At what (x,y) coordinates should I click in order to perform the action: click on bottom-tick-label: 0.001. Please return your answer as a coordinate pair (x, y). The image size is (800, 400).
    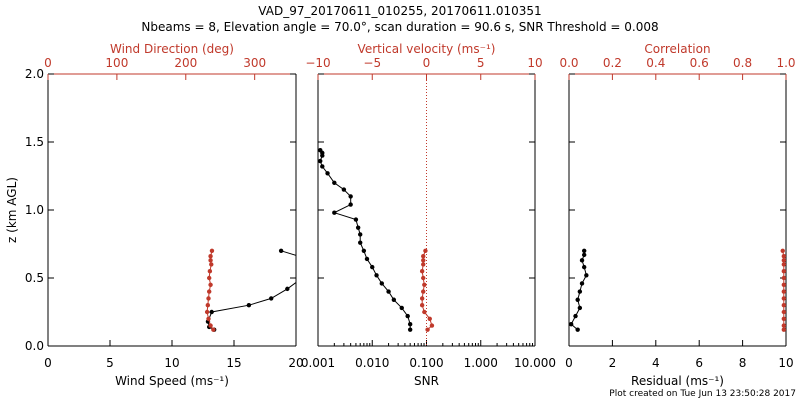
    Looking at the image, I should click on (318, 363).